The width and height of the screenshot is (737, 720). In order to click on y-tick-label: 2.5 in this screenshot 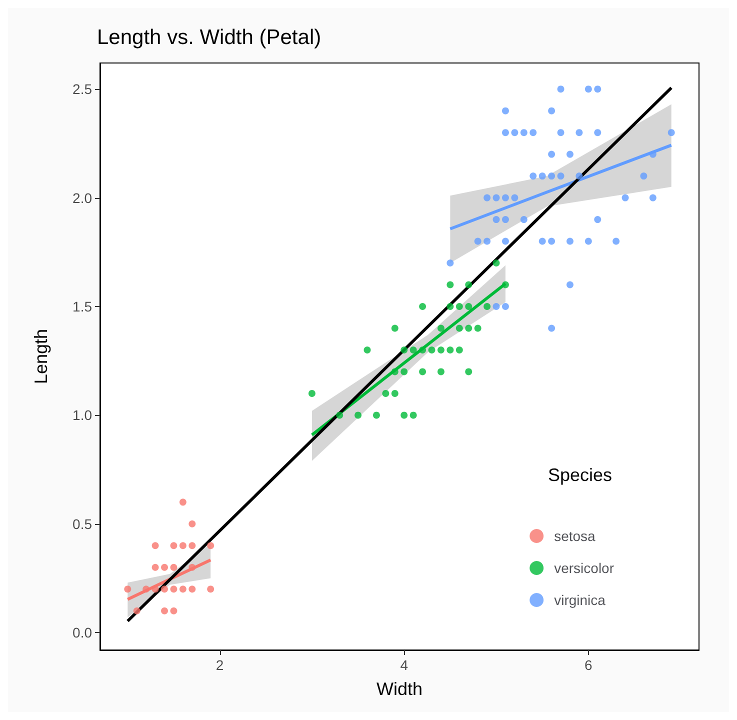, I will do `click(82, 89)`.